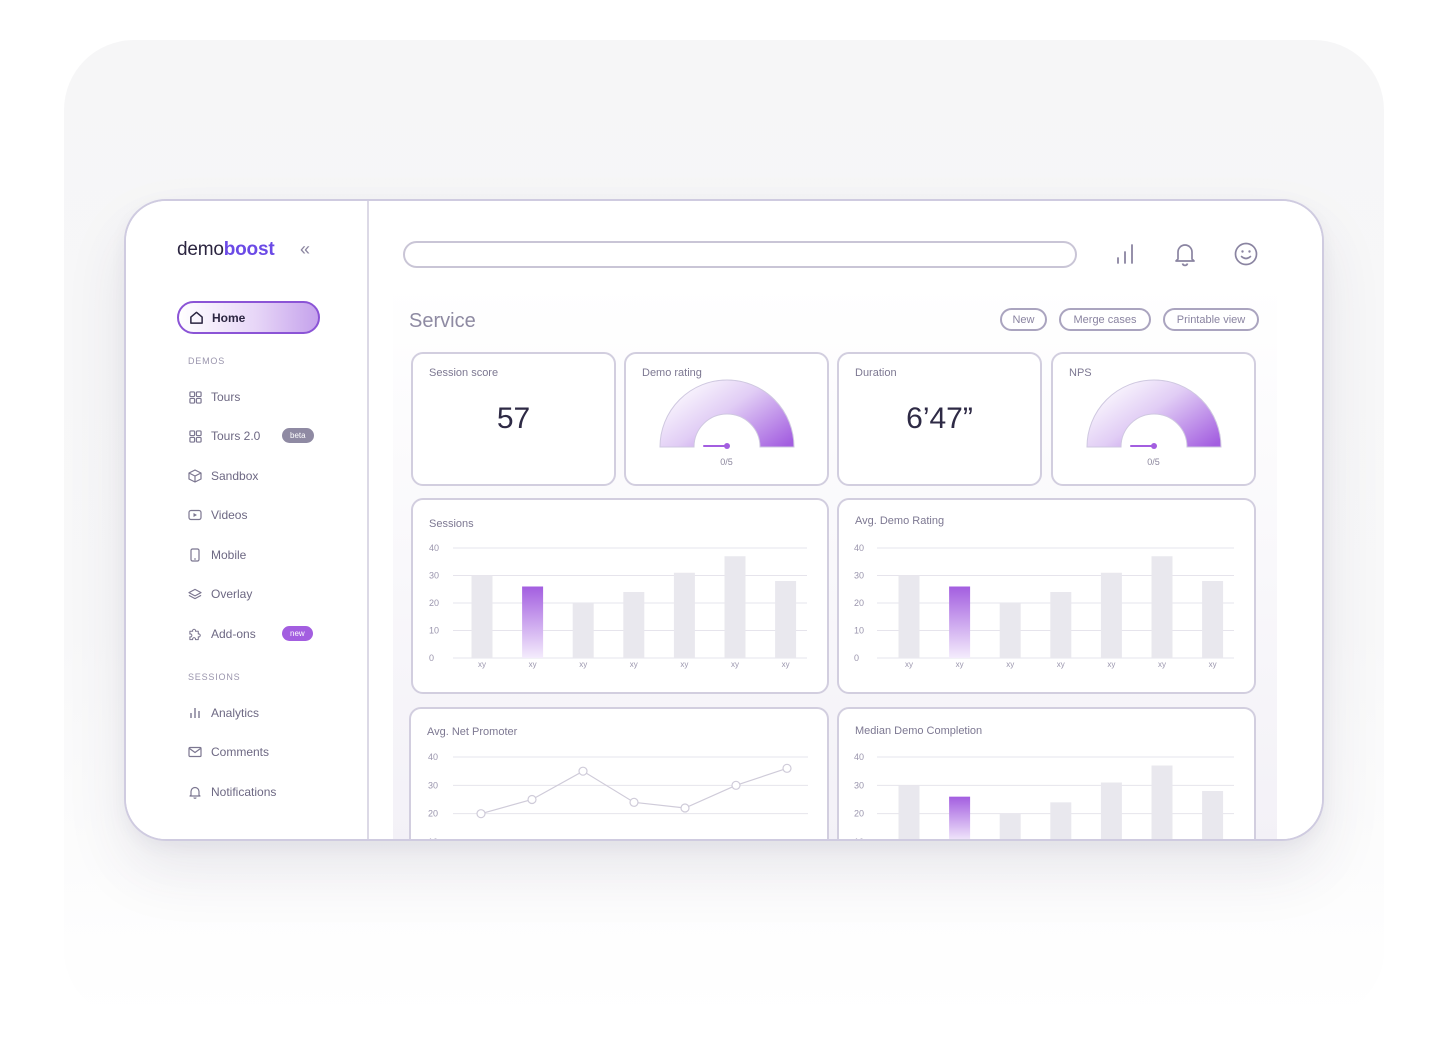 This screenshot has height=1040, width=1448. I want to click on sidebar-item-label: Sandbox, so click(235, 476).